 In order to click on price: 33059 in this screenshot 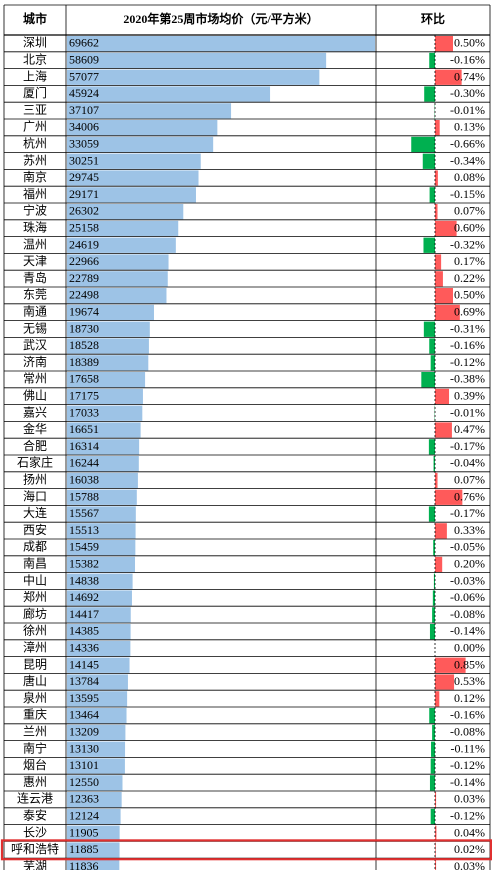, I will do `click(84, 143)`.